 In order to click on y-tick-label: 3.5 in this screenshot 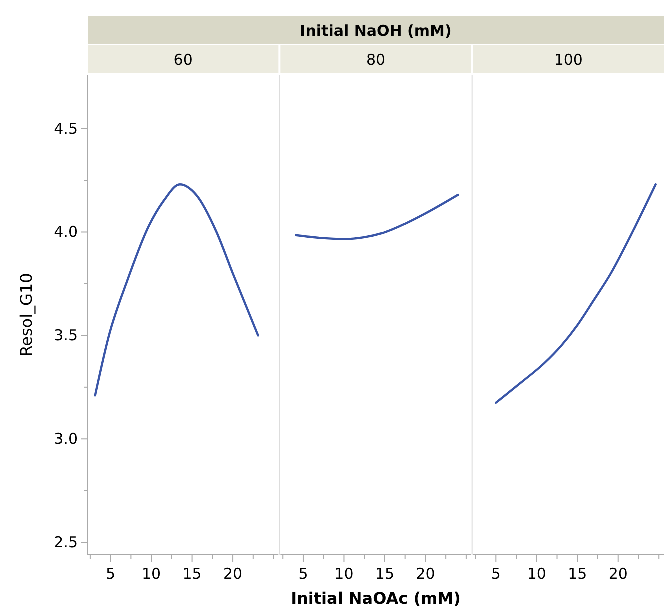, I will do `click(66, 335)`.